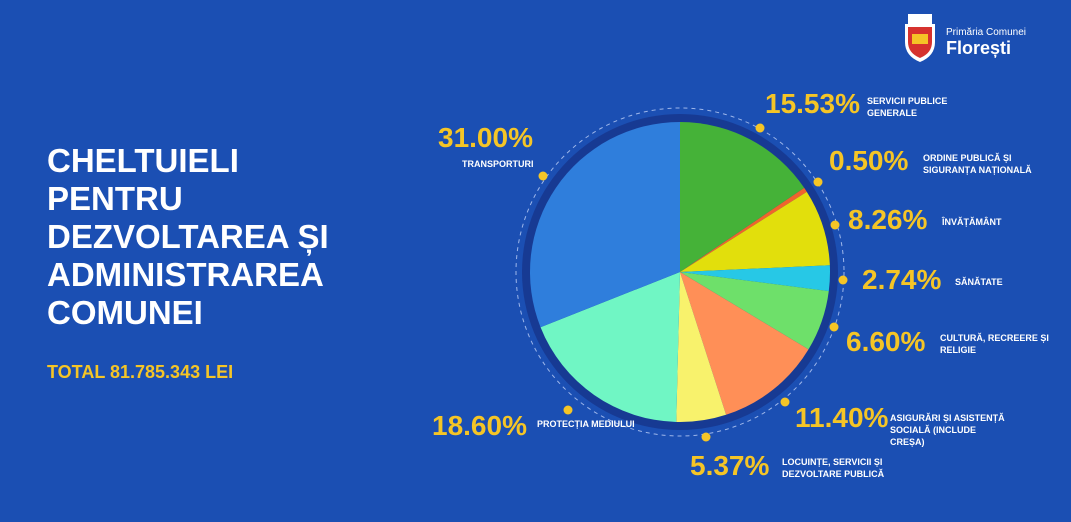 This screenshot has width=1071, height=522. I want to click on value-label: 15.53%, so click(812, 103).